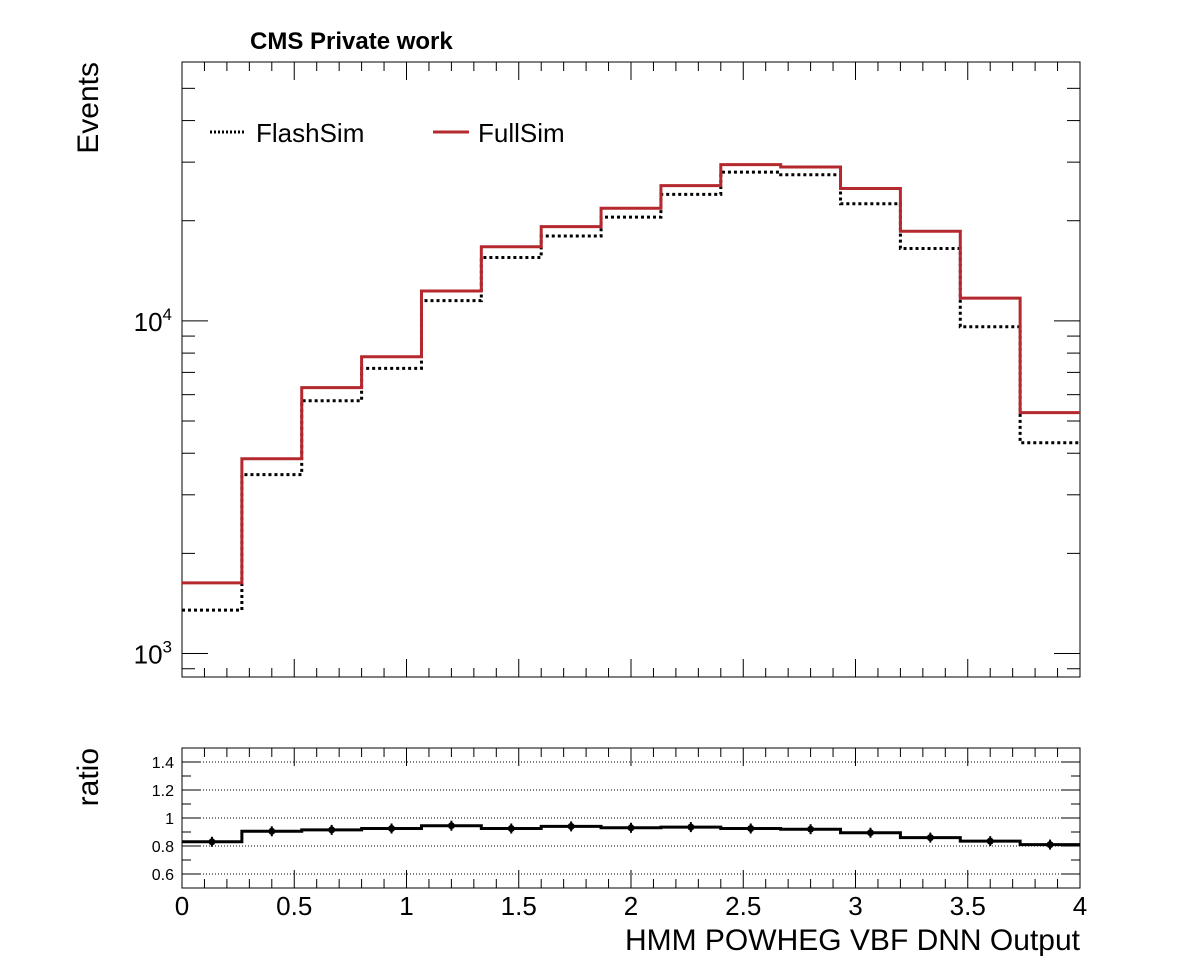 The width and height of the screenshot is (1198, 975). Describe the element at coordinates (631, 835) in the screenshot. I see `ratio-series-group` at that location.